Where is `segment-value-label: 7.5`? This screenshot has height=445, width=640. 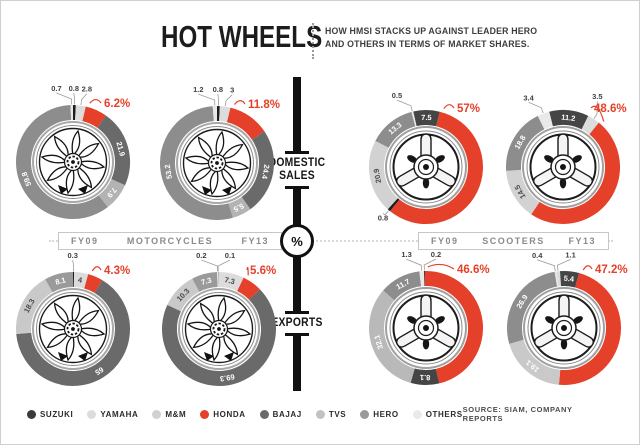 segment-value-label: 7.5 is located at coordinates (426, 117).